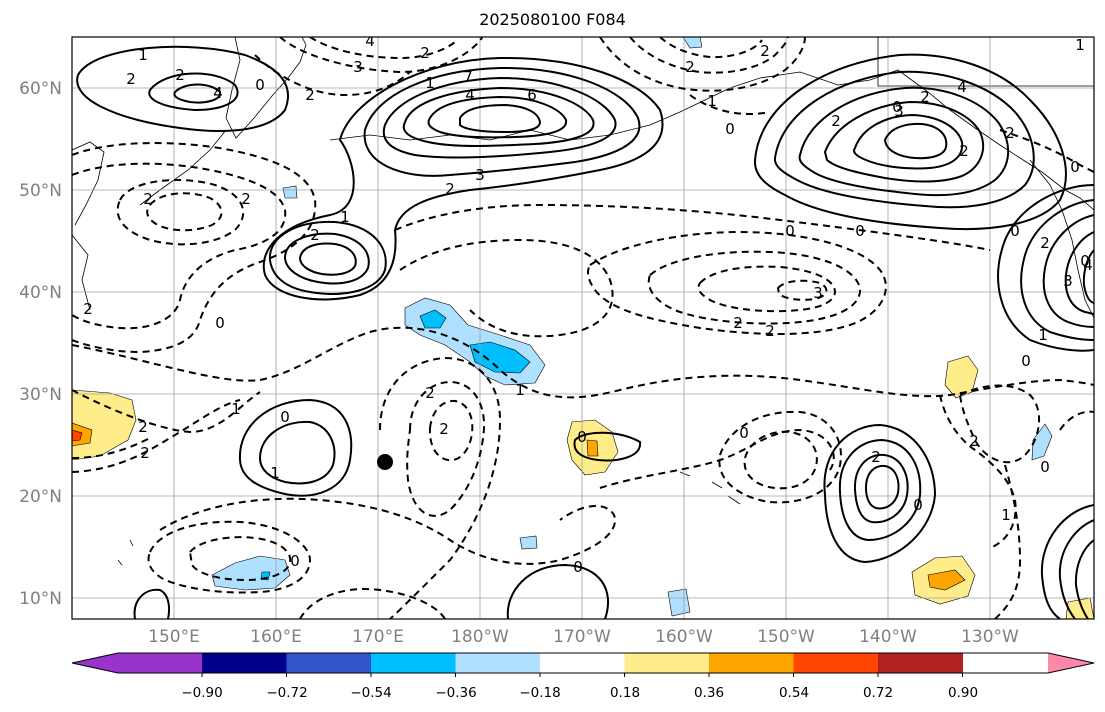 Image resolution: width=1105 pixels, height=712 pixels. Describe the element at coordinates (370, 693) in the screenshot. I see `colorbar-tick-label: −0.54` at that location.